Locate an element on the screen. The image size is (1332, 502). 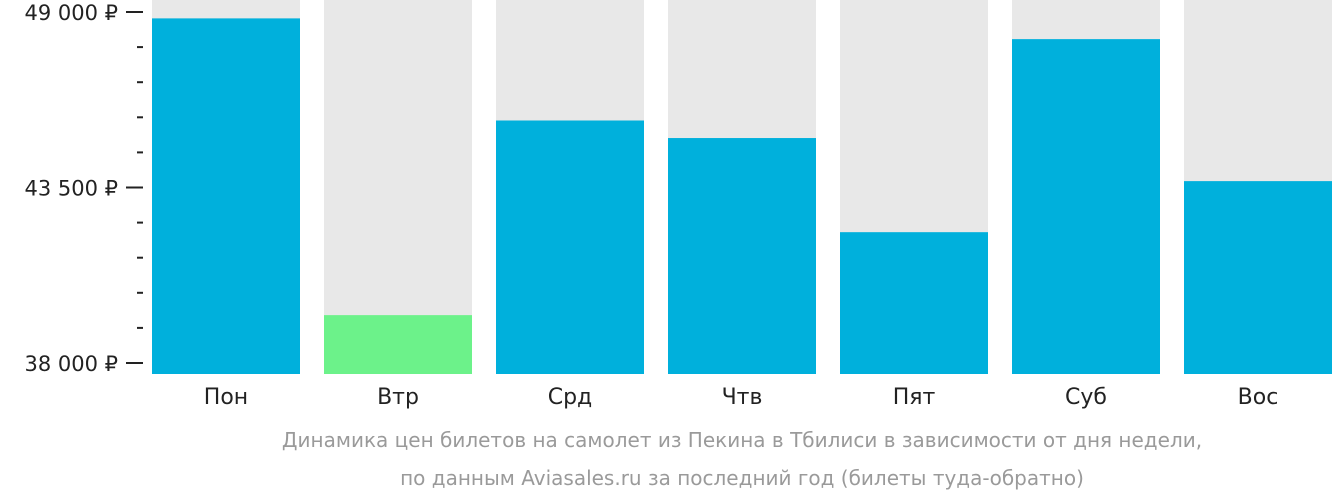
x-tick-label-4: Пят is located at coordinates (914, 397).